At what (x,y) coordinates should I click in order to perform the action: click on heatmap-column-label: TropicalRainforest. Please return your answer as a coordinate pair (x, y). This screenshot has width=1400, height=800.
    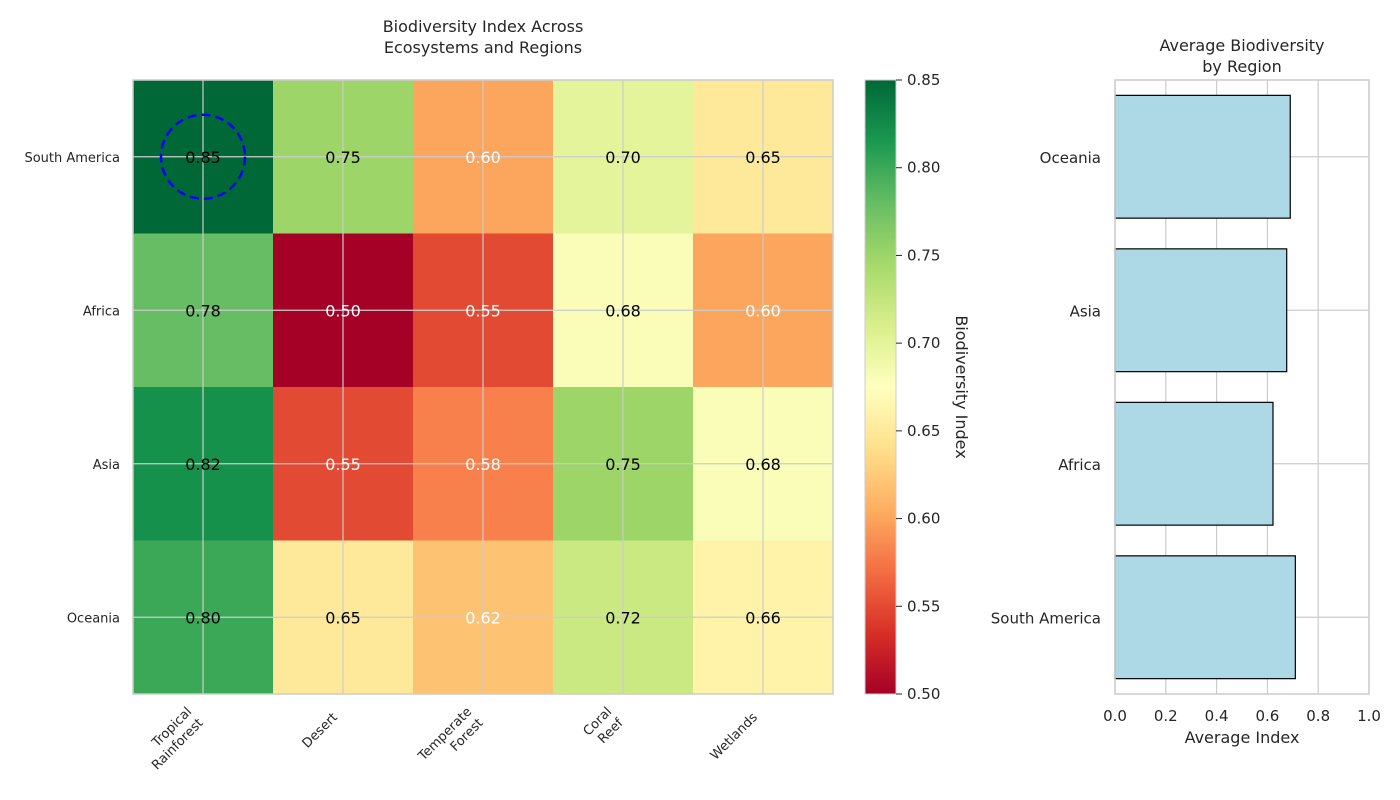
    Looking at the image, I should click on (172, 739).